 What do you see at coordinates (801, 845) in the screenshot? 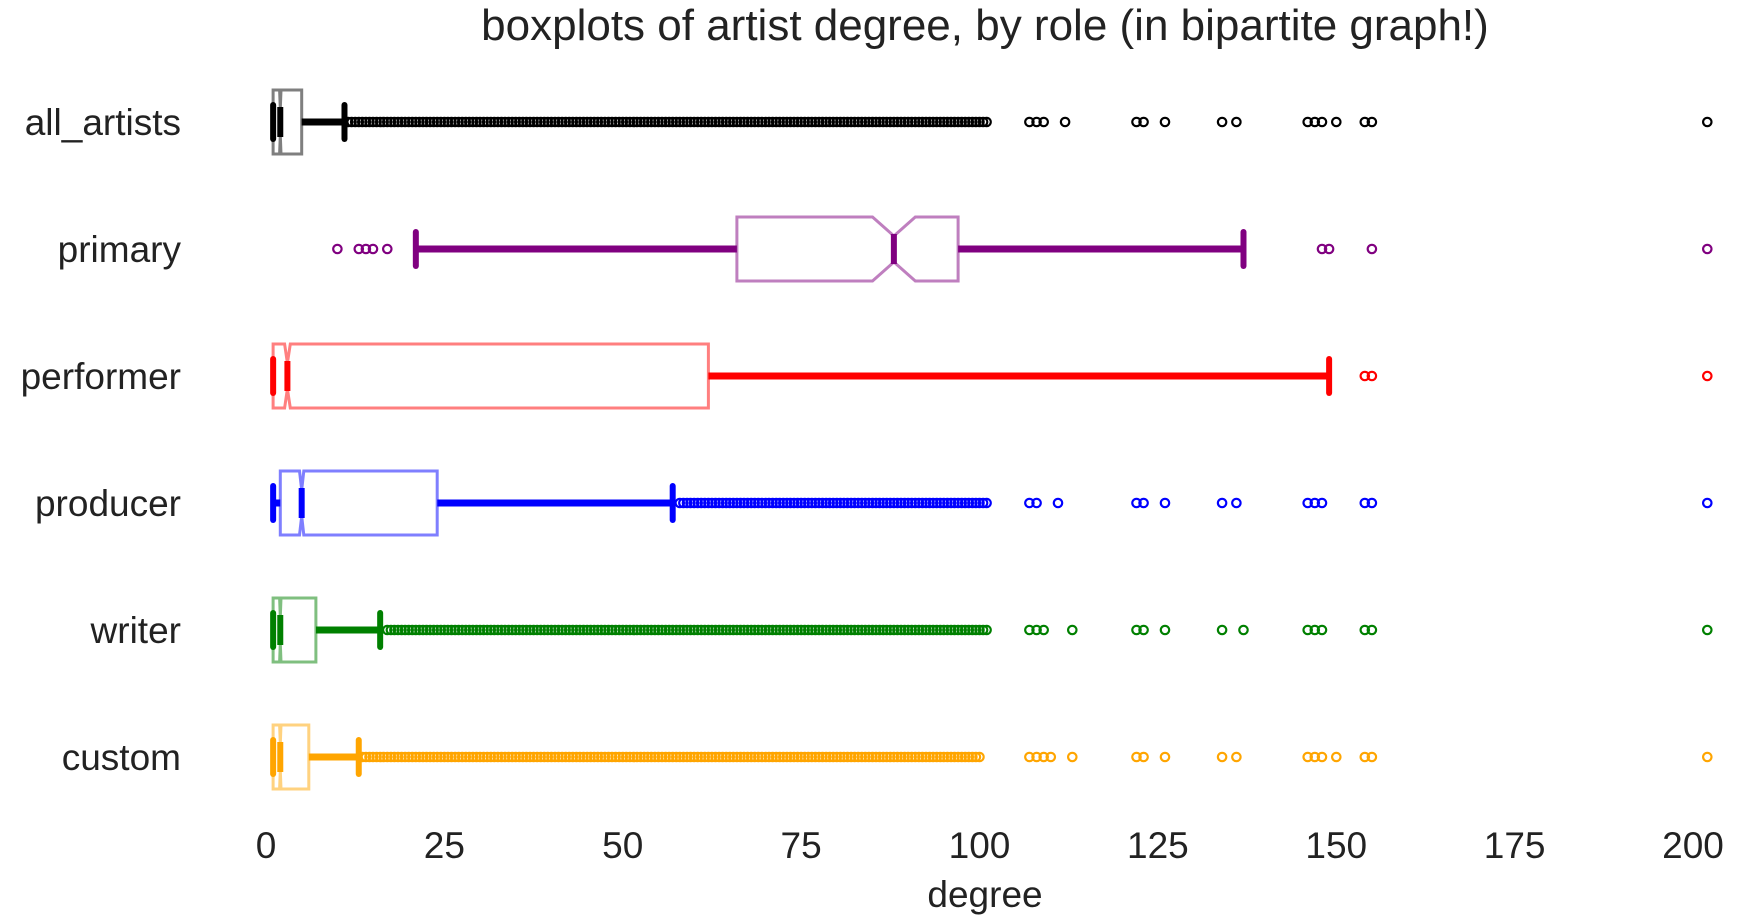
I see `x-tick-label: 75` at bounding box center [801, 845].